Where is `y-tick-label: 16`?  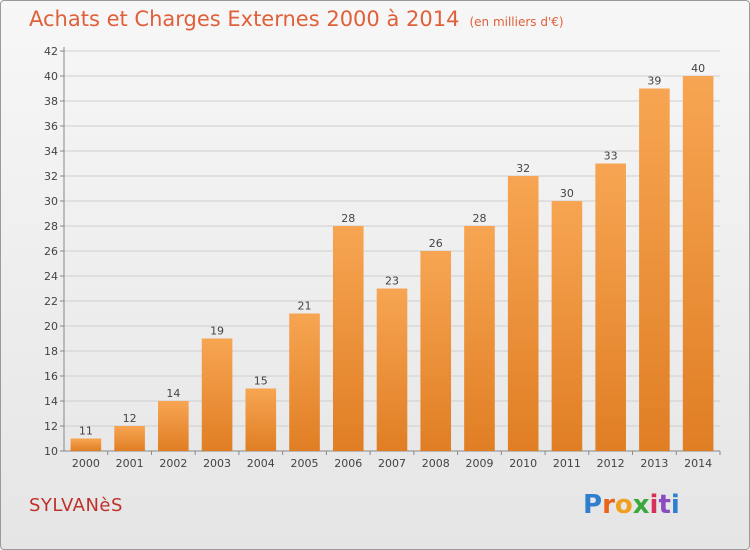 y-tick-label: 16 is located at coordinates (51, 376).